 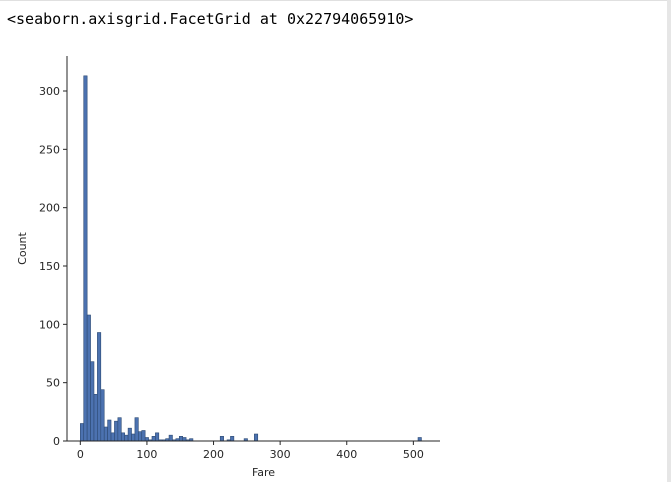 I want to click on x-tick-label: 500, so click(x=413, y=454).